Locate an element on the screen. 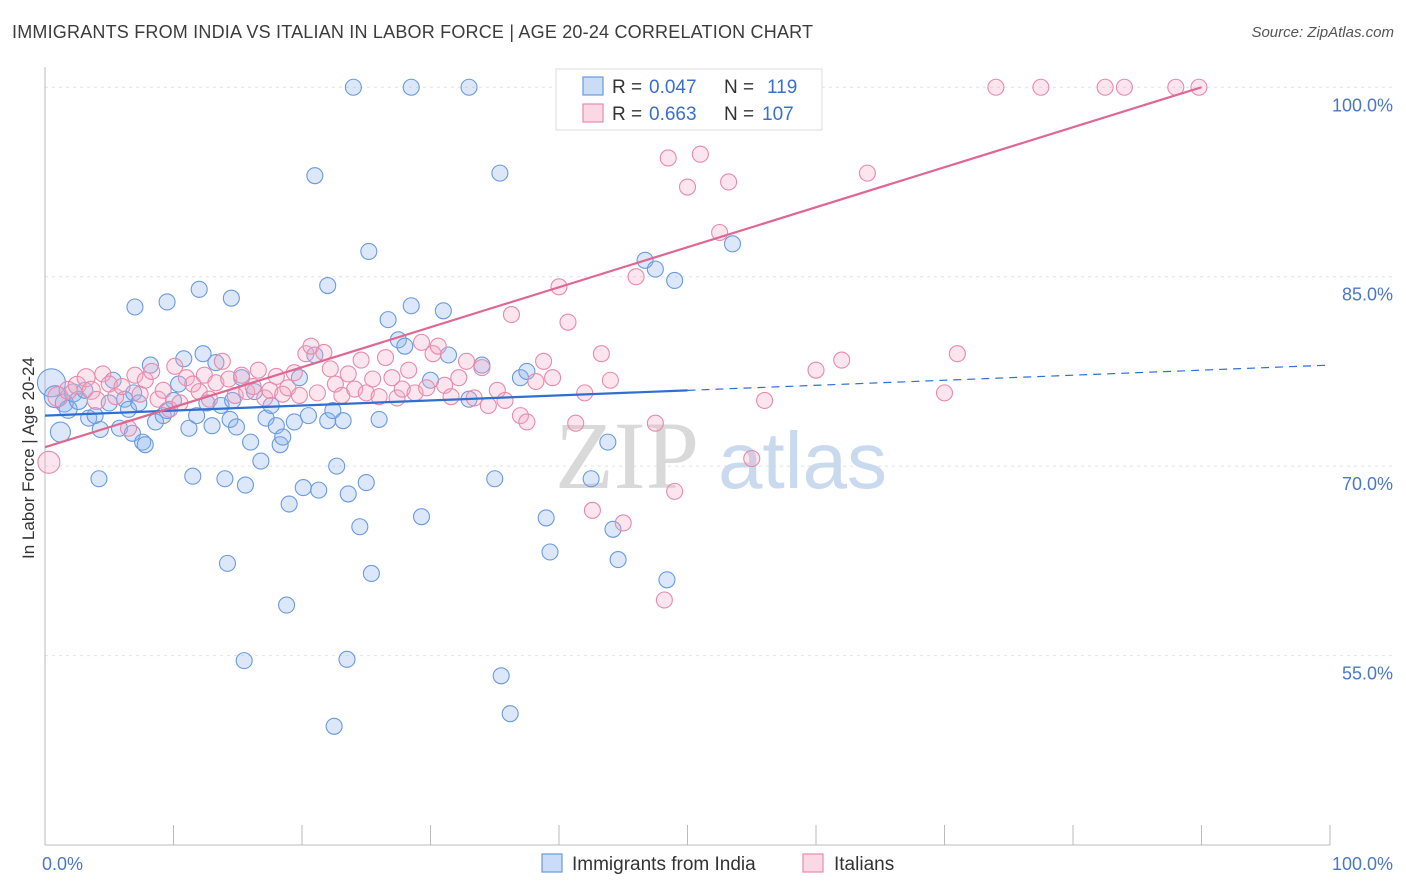 The width and height of the screenshot is (1406, 892). legend-swatch-italians is located at coordinates (593, 113).